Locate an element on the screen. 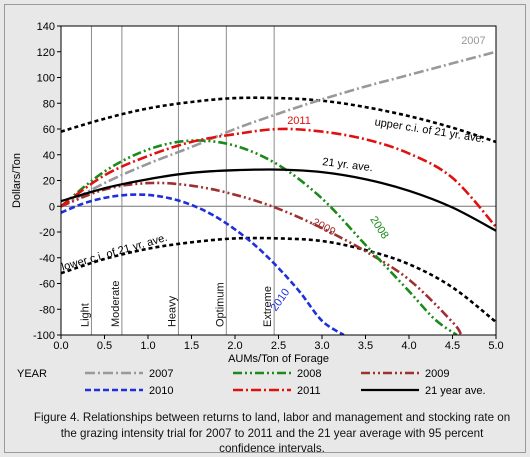  x-tick-label: 0.0 is located at coordinates (60, 346).